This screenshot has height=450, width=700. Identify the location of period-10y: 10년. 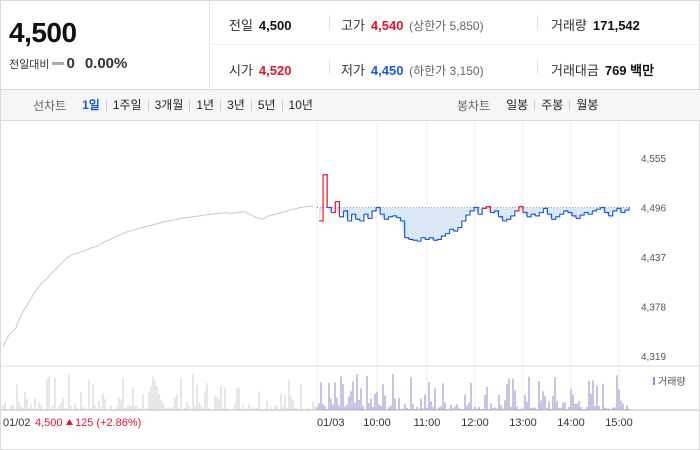
(300, 105).